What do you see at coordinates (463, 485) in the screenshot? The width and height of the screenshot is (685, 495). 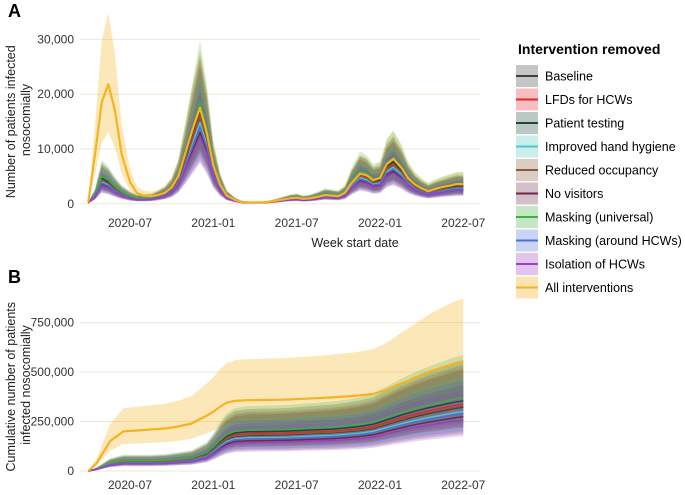 I see `panel-b-x-tick-label: 2022-07` at bounding box center [463, 485].